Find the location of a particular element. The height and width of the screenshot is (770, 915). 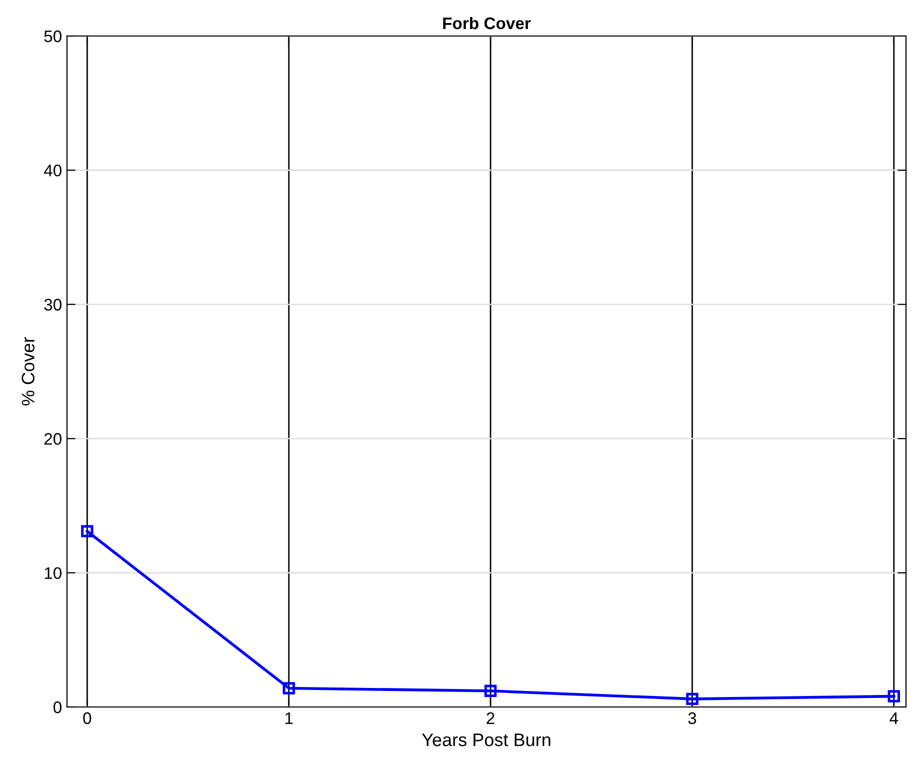

chart-title: Forb Cover is located at coordinates (487, 23).